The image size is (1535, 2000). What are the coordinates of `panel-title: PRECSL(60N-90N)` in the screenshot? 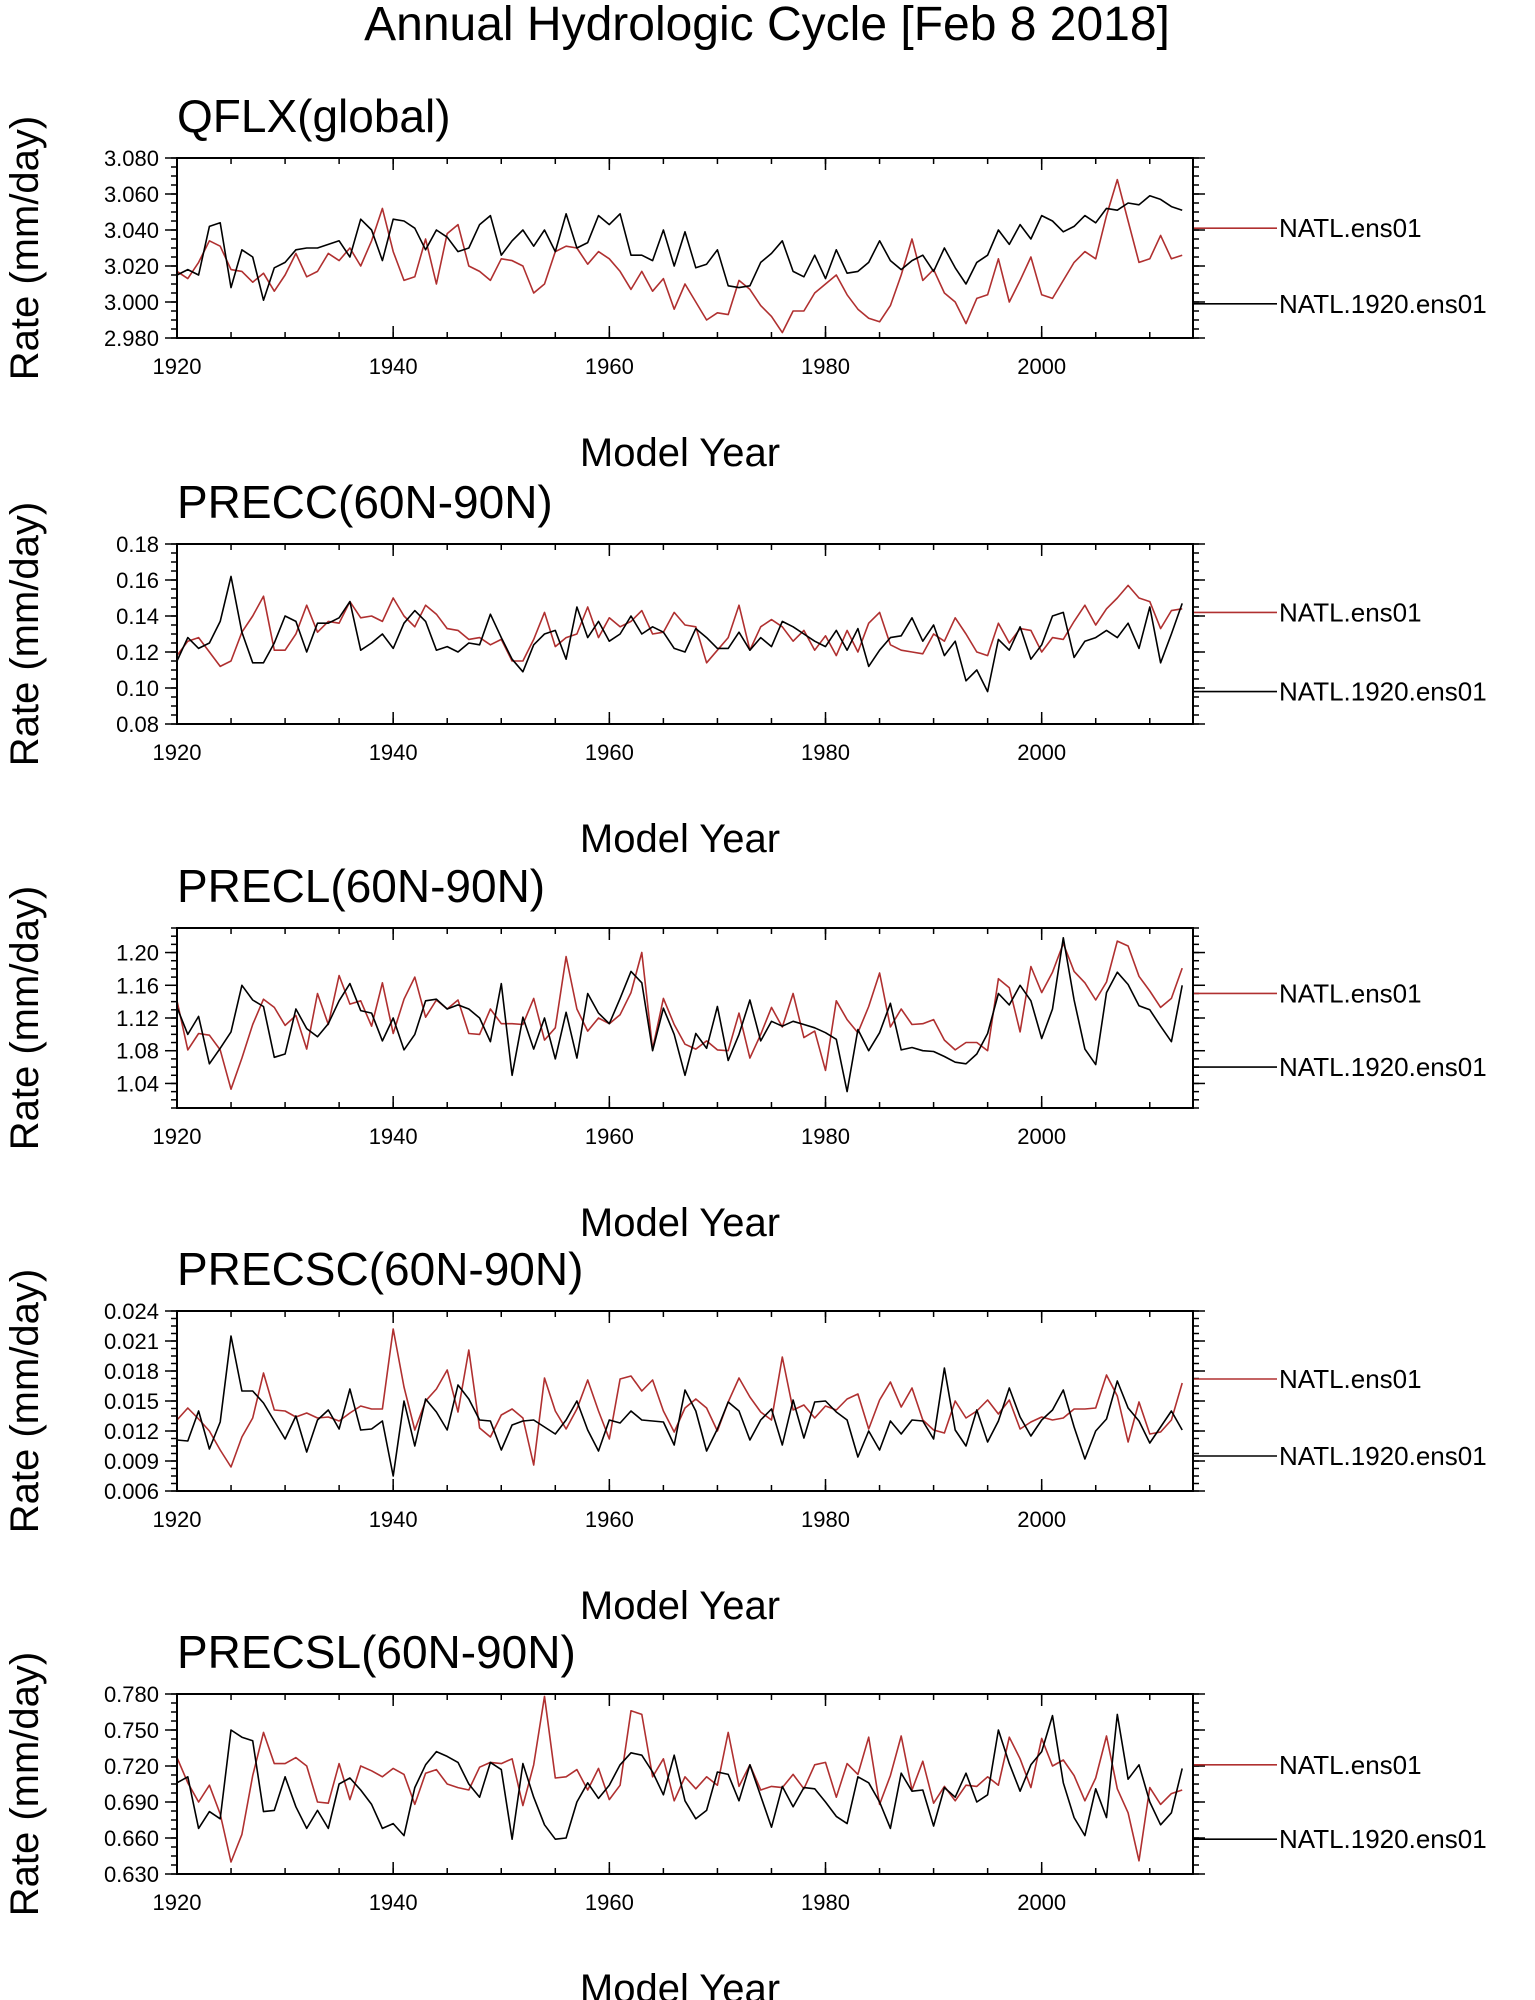 It's located at (376, 1652).